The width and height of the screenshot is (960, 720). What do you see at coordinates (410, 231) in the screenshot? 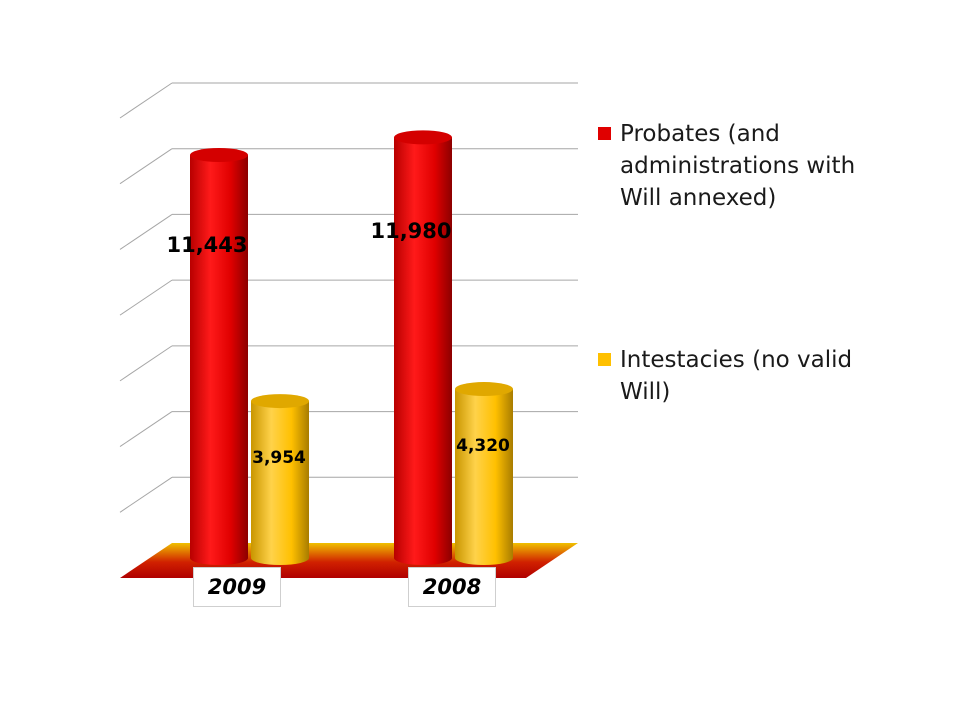
I see `data-label: 11,980` at bounding box center [410, 231].